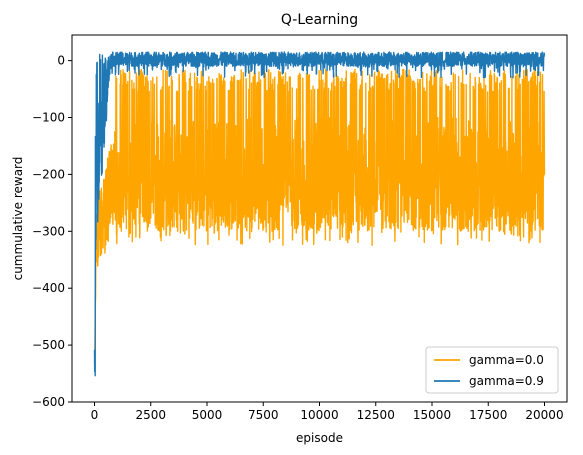  What do you see at coordinates (432, 415) in the screenshot?
I see `x-tick-label: 15000` at bounding box center [432, 415].